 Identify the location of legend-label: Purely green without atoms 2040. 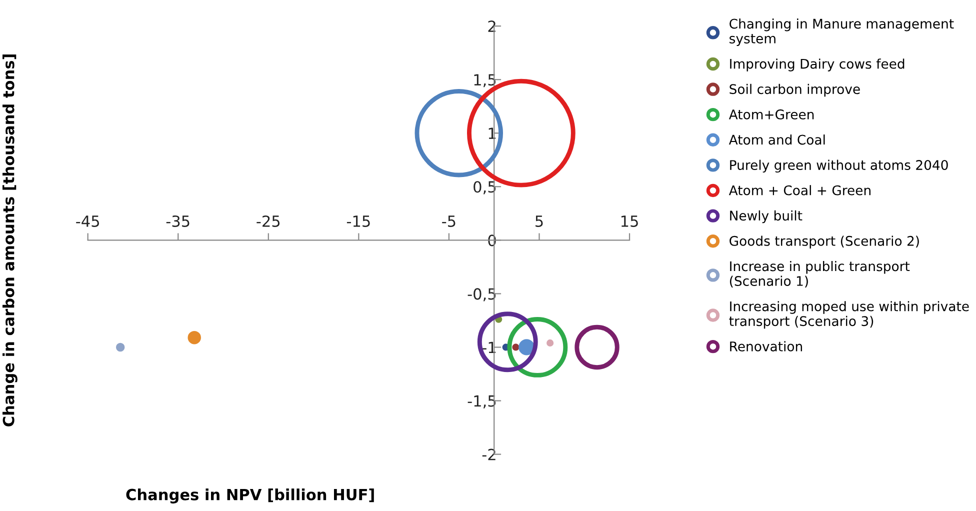
(839, 166).